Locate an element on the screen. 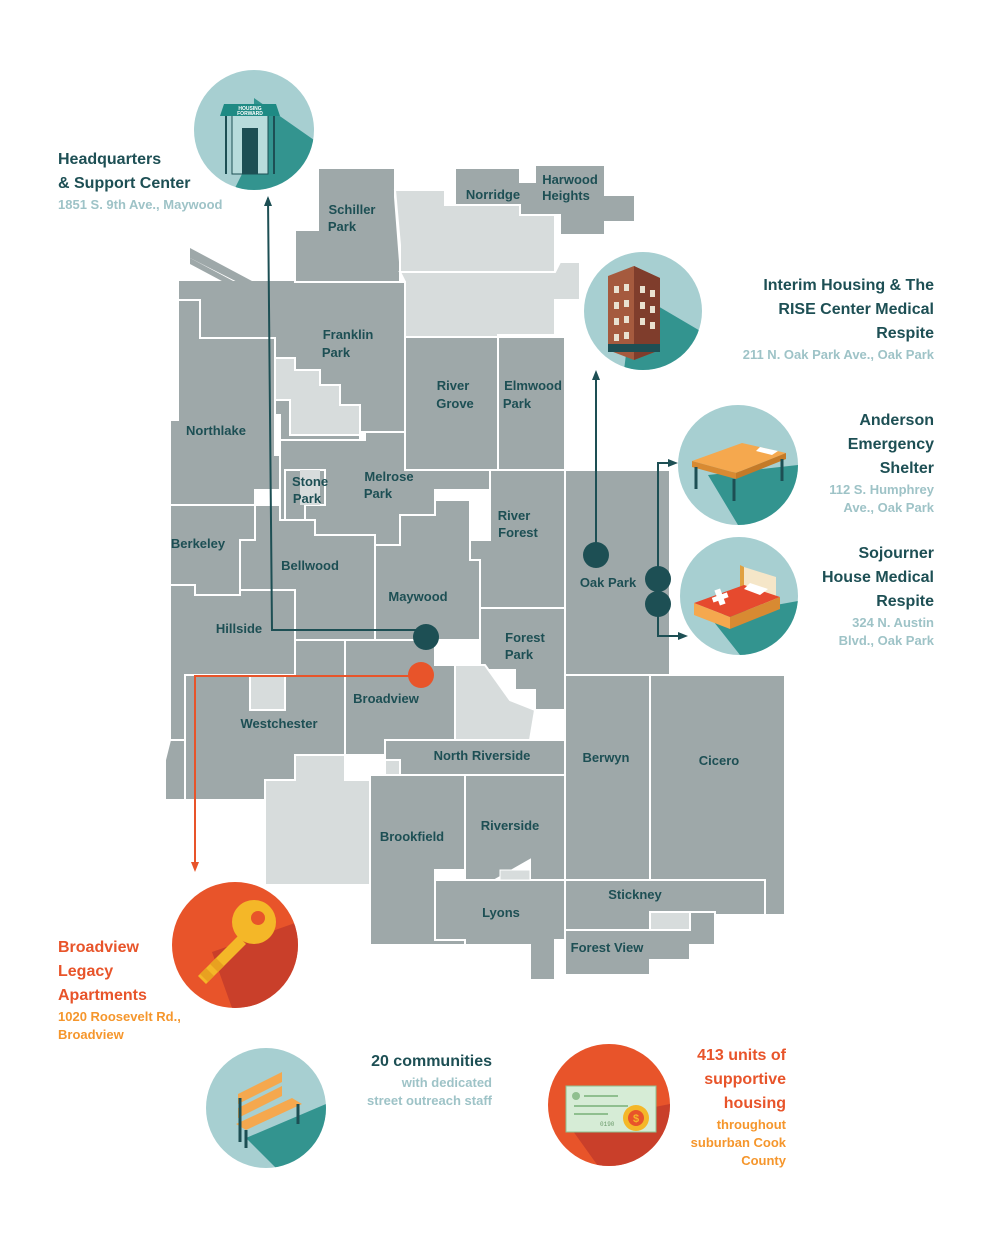  map-region-stickney-light is located at coordinates (670, 921).